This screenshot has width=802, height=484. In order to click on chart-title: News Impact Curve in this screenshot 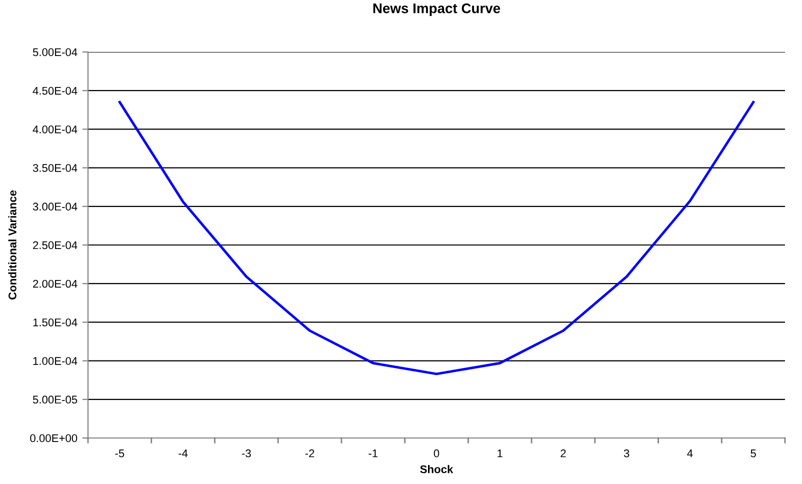, I will do `click(436, 9)`.